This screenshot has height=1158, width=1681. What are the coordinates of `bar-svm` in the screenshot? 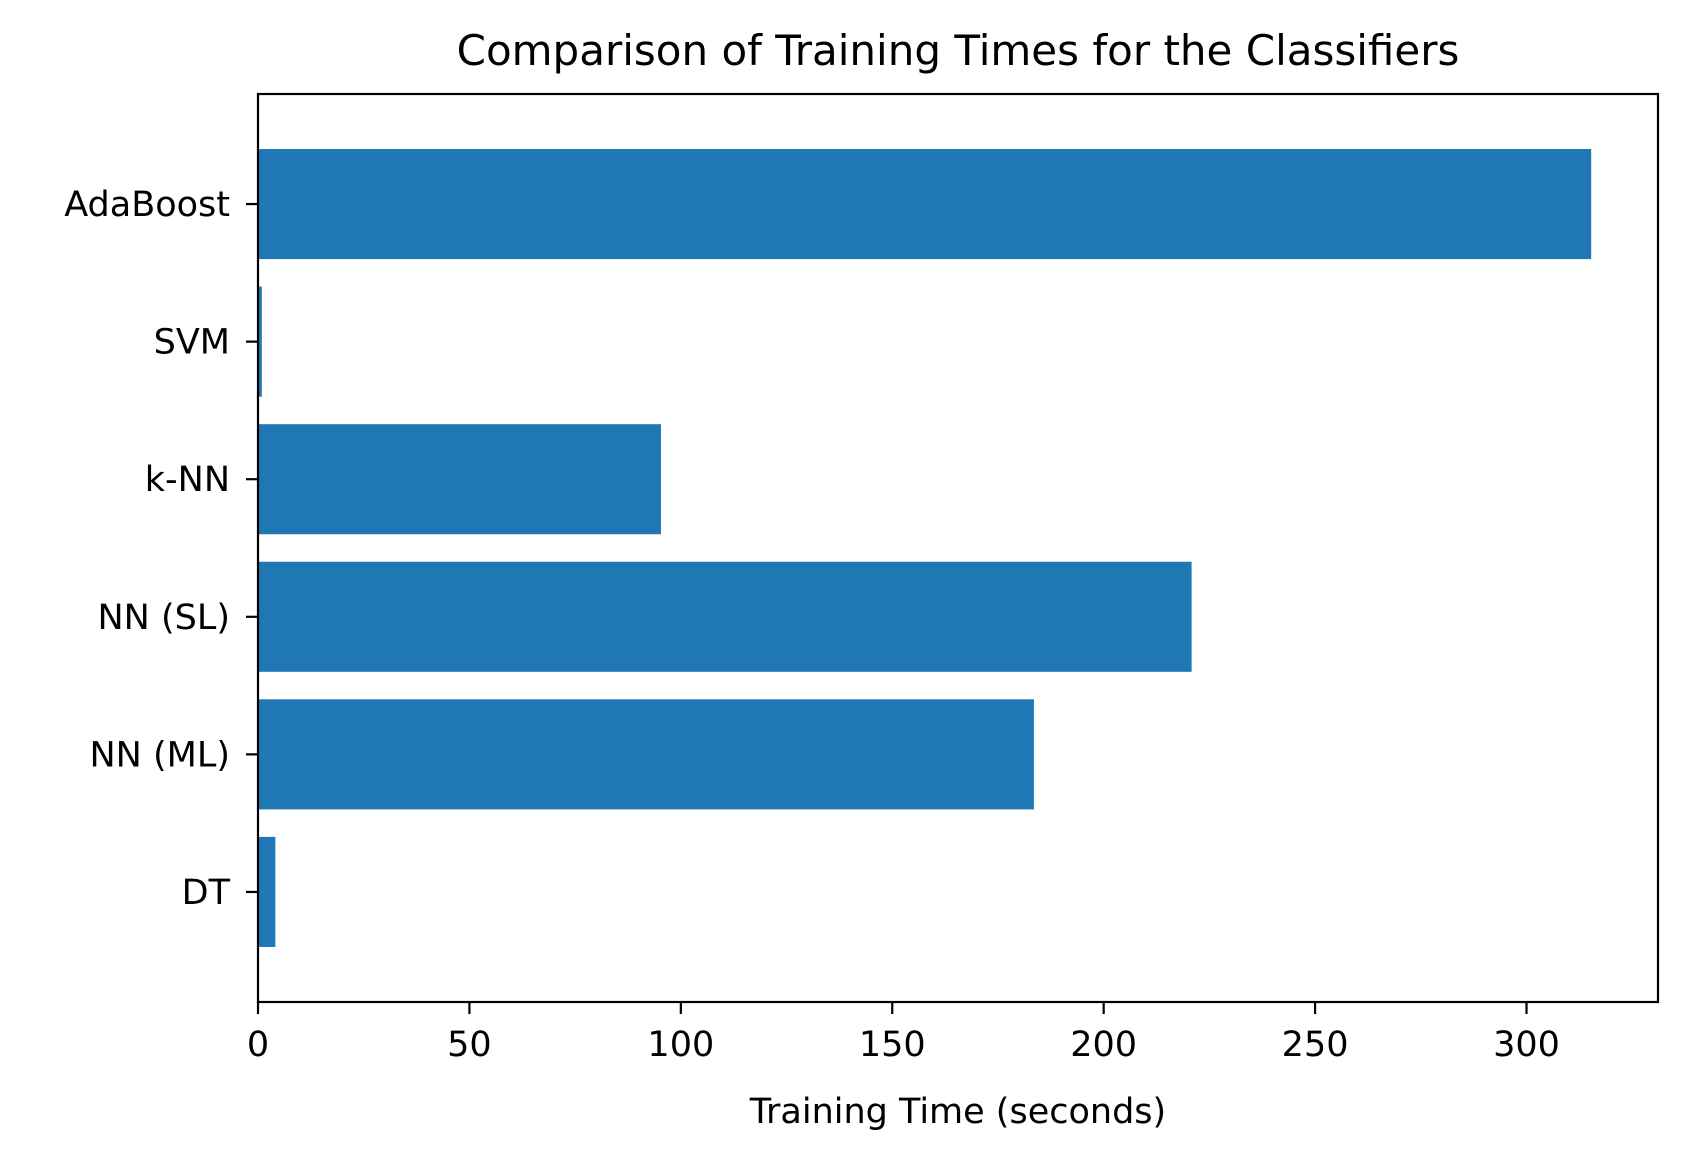 It's located at (260, 341).